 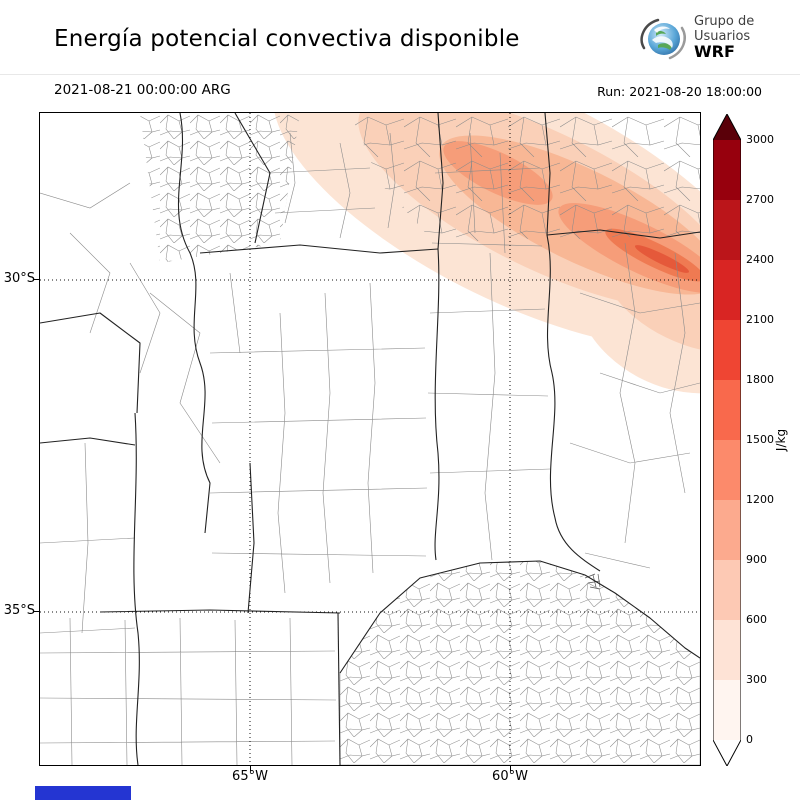 I want to click on caba-dense-cluster, so click(x=592, y=581).